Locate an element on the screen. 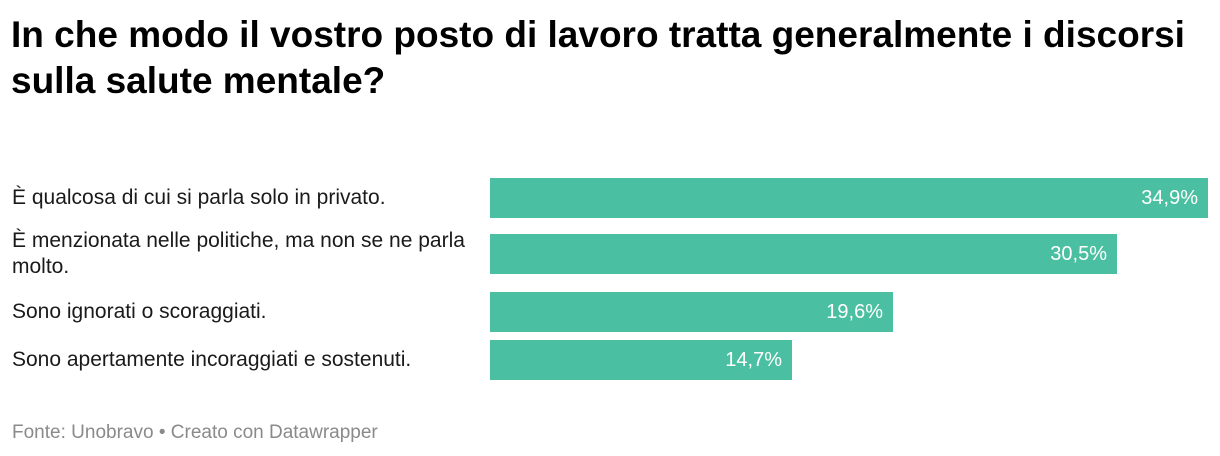  chart-footer: Fonte: Unobravo • Creato con Datawrapper is located at coordinates (195, 433).